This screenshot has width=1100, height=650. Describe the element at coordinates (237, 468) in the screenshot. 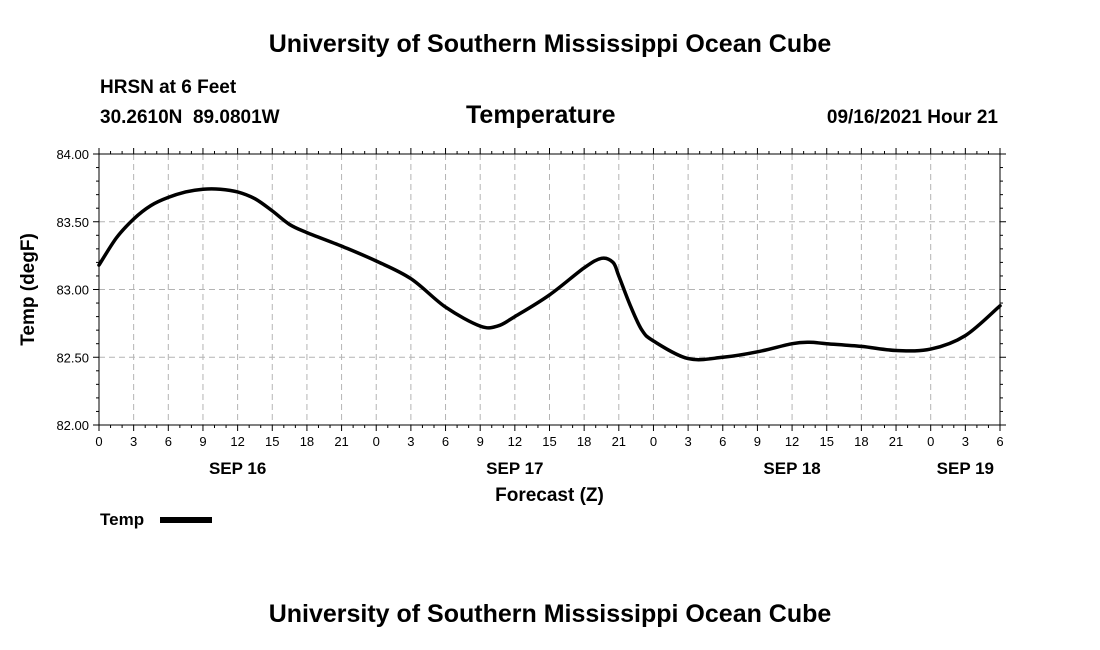

I see `x-day-label: SEP 16` at that location.